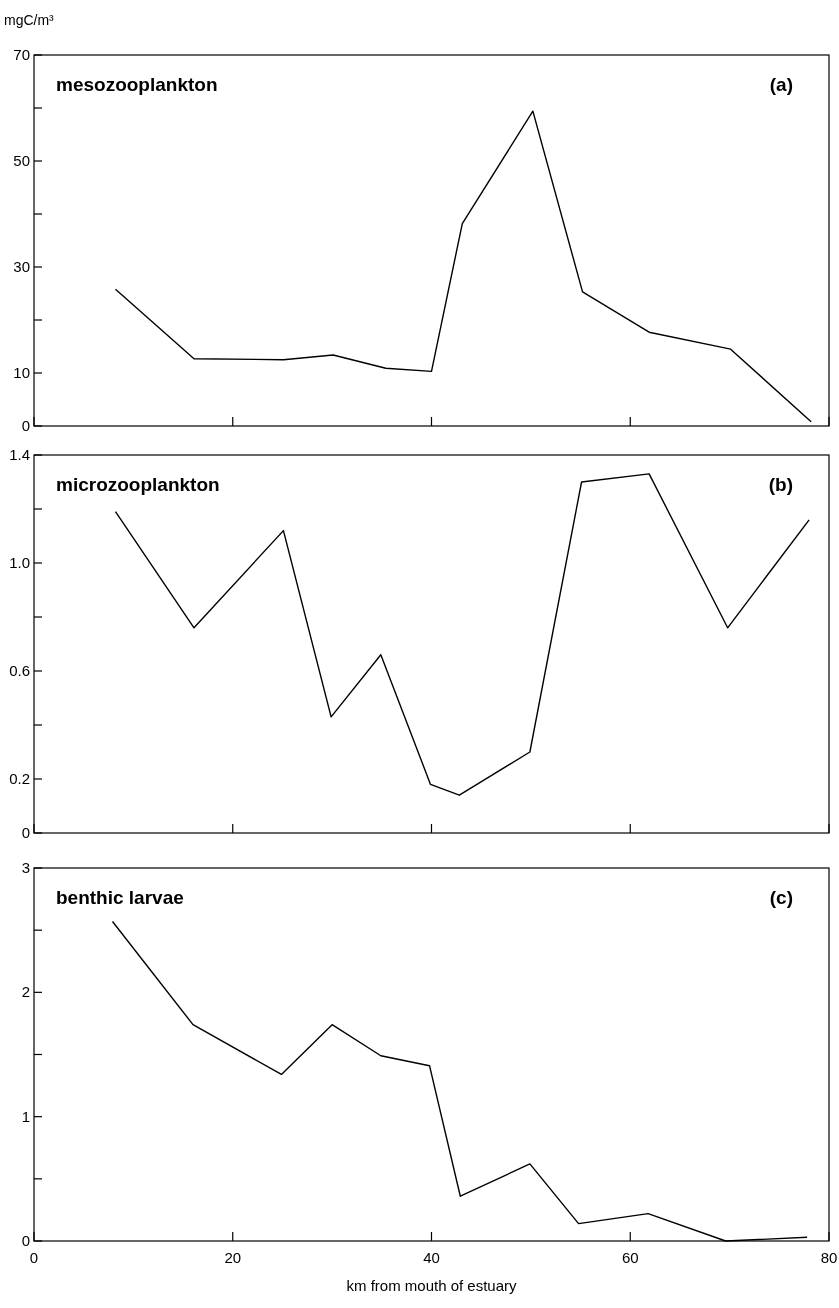 This screenshot has height=1308, width=839. I want to click on y-axis-title: mgC/m³, so click(29, 20).